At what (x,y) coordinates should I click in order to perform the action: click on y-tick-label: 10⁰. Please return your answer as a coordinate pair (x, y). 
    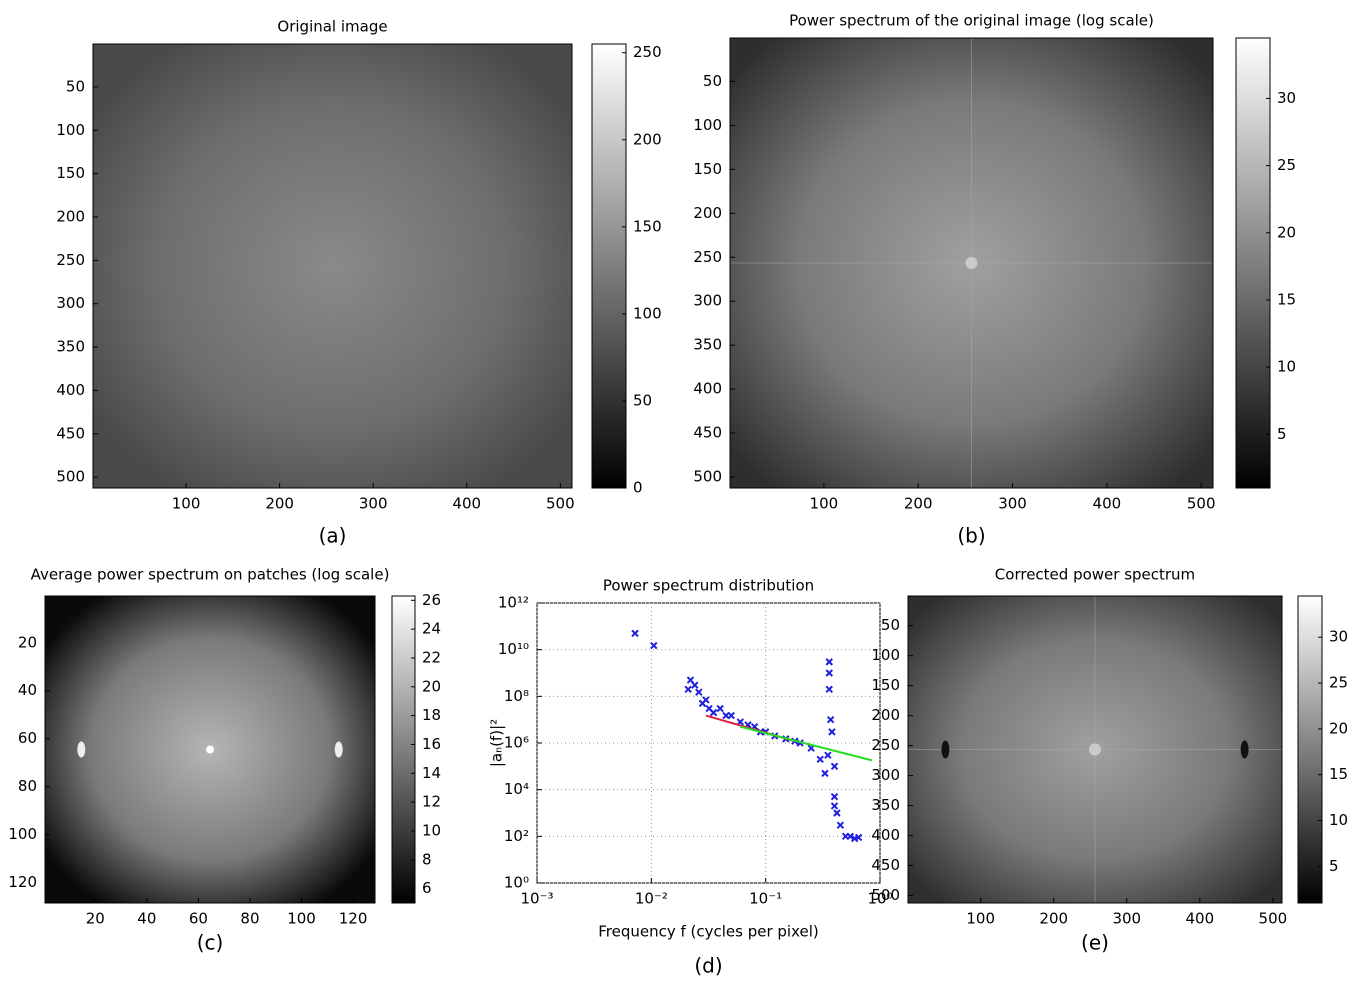
    Looking at the image, I should click on (516, 883).